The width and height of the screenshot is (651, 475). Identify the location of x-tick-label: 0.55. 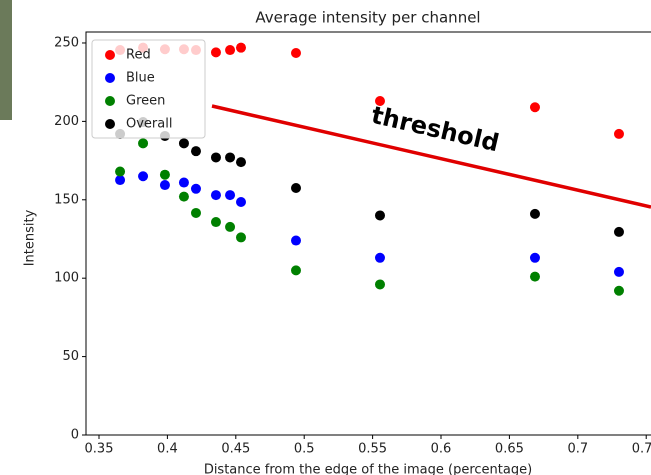
(372, 449).